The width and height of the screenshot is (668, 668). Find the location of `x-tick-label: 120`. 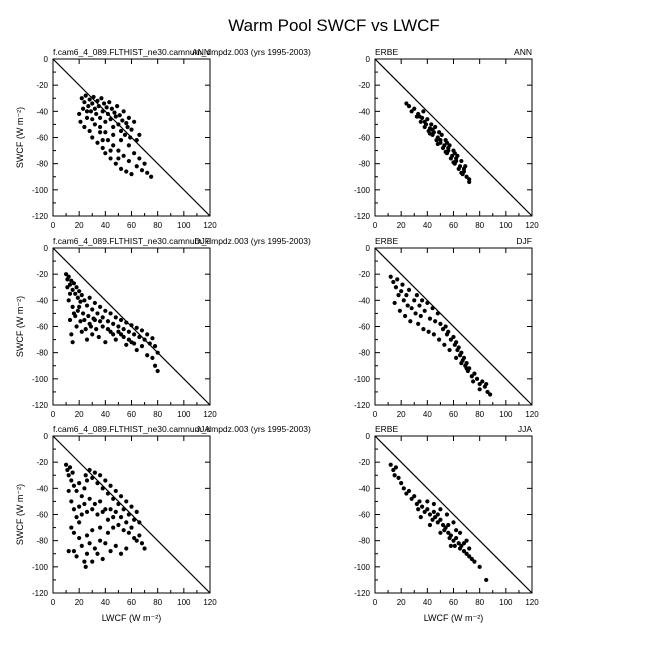

x-tick-label: 120 is located at coordinates (210, 225).